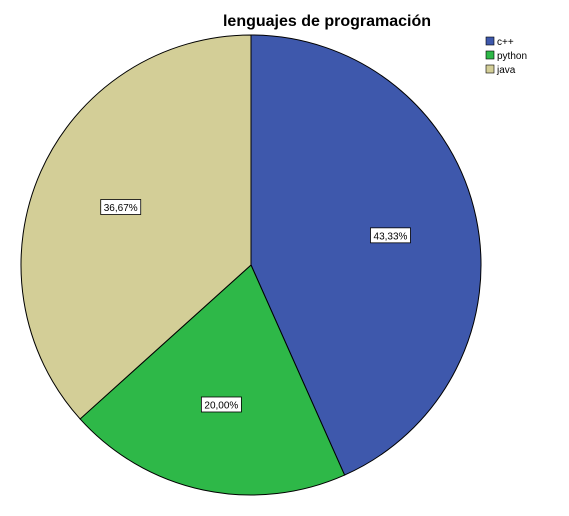 This screenshot has width=569, height=516. Describe the element at coordinates (490, 41) in the screenshot. I see `legend-swatch-cpp` at that location.